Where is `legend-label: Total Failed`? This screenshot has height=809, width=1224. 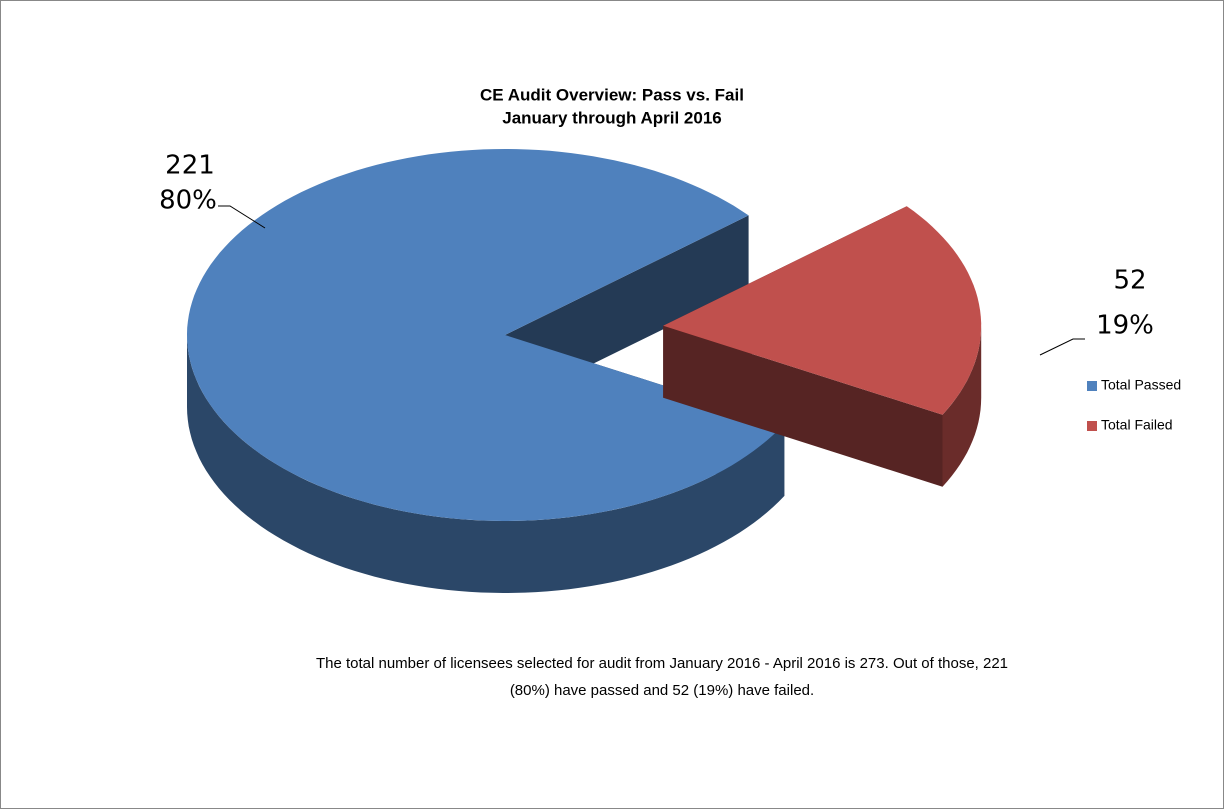 legend-label: Total Failed is located at coordinates (1137, 425).